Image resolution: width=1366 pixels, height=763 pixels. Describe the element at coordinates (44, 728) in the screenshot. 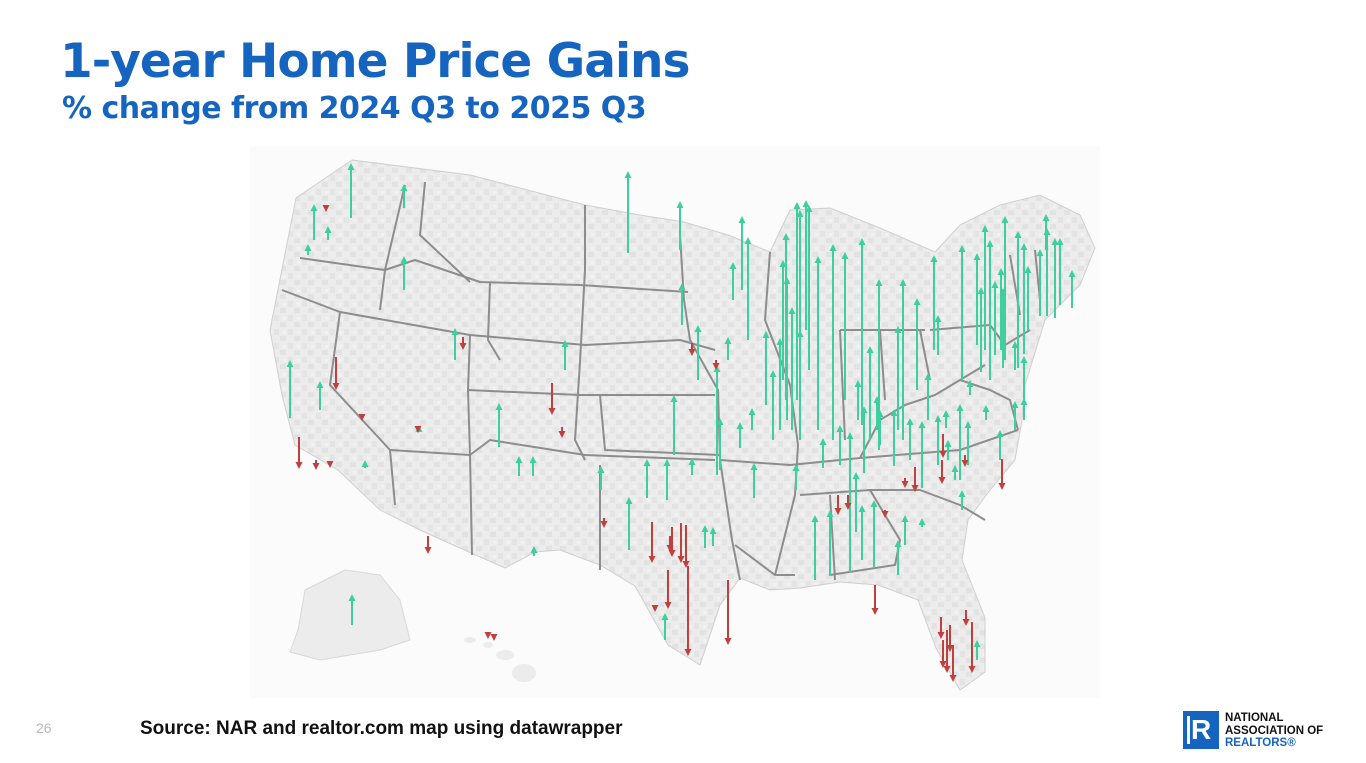

I see `page-number: 26` at that location.